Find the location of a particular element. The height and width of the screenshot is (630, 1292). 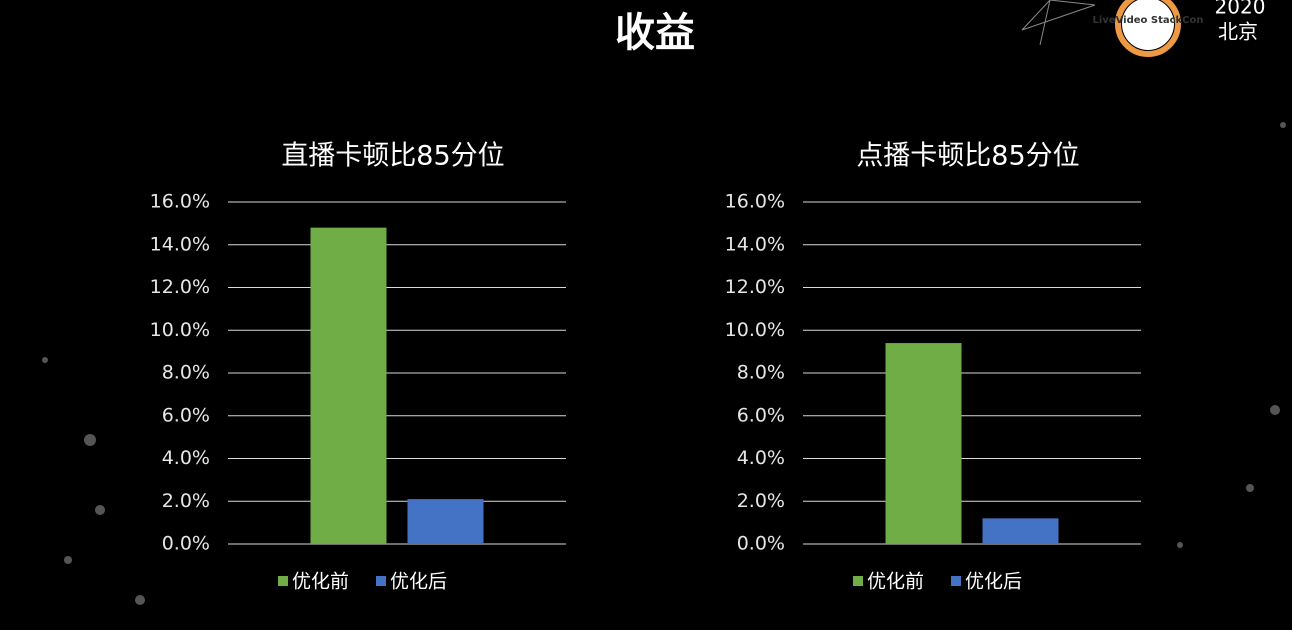

city: 北京 is located at coordinates (1238, 32).